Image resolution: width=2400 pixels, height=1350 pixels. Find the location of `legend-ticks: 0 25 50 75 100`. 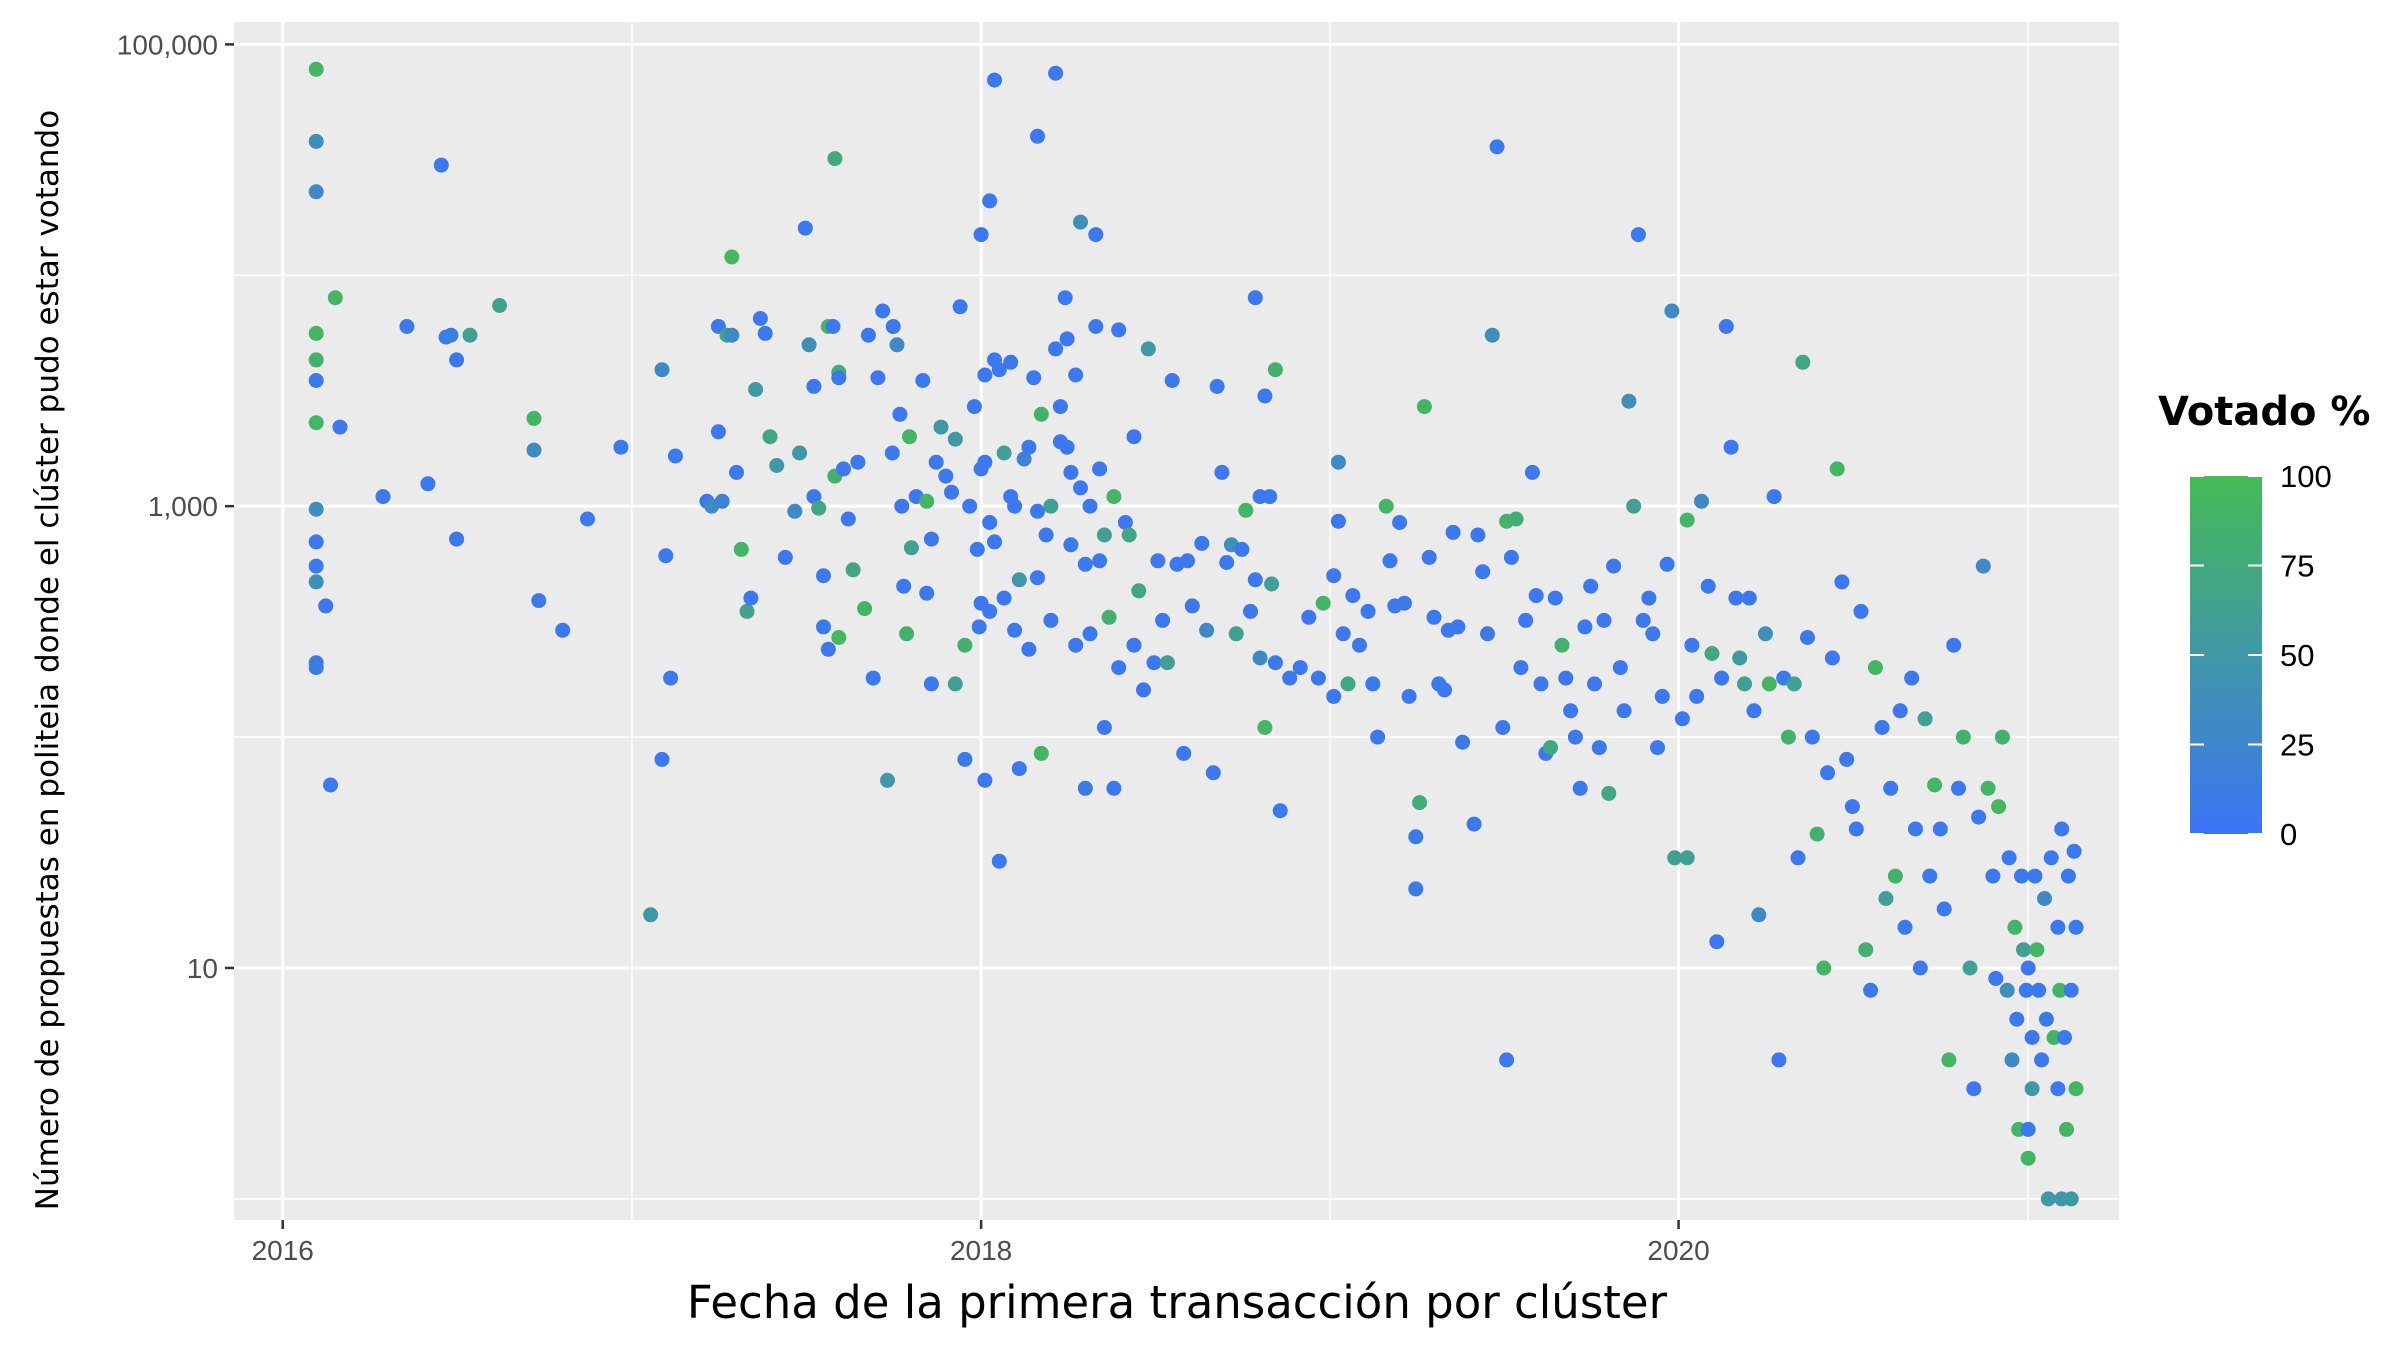

legend-ticks: 0 25 50 75 100 is located at coordinates (2261, 655).